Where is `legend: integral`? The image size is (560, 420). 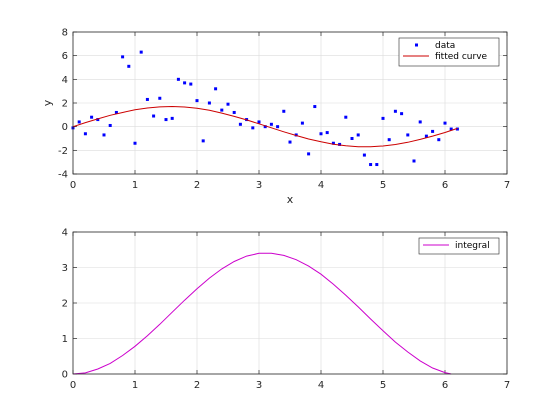 legend: integral is located at coordinates (459, 246).